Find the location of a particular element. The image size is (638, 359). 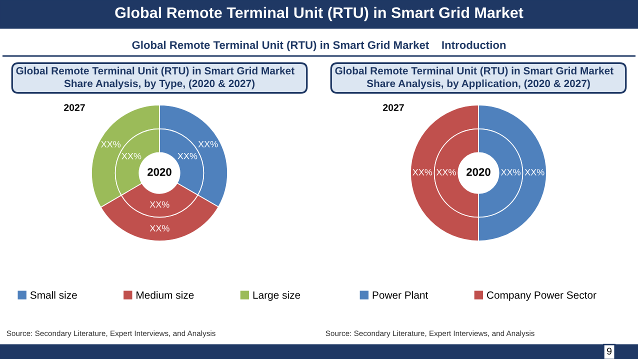

legend-label: Company Power Sector is located at coordinates (541, 296).